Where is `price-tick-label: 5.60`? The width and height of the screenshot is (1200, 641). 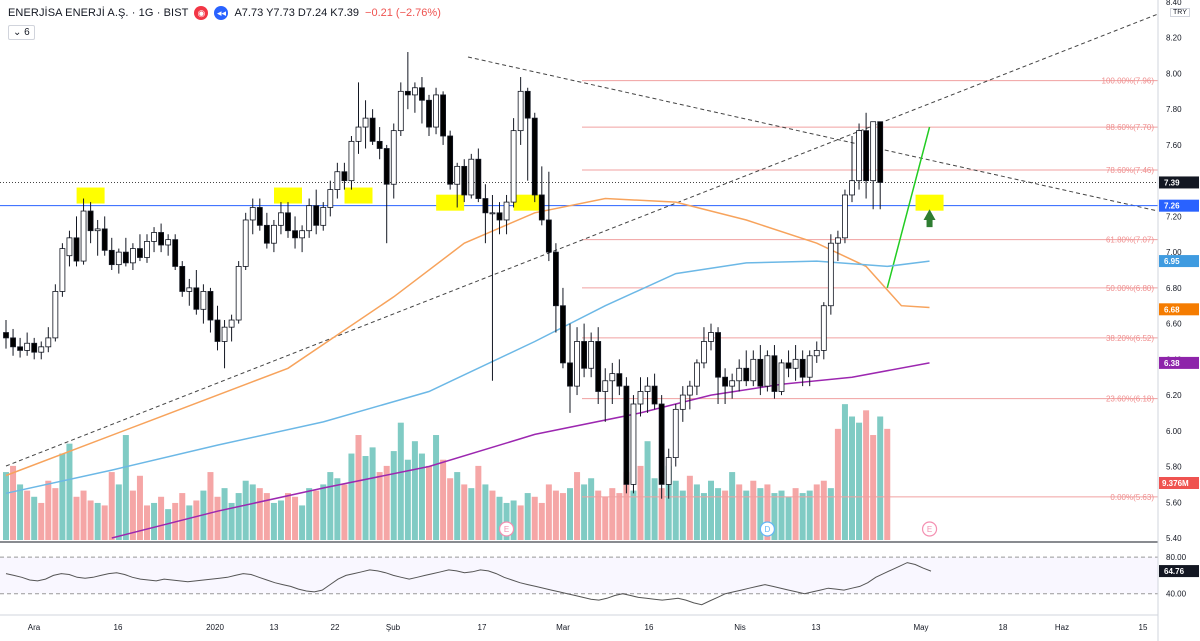 price-tick-label: 5.60 is located at coordinates (1174, 502).